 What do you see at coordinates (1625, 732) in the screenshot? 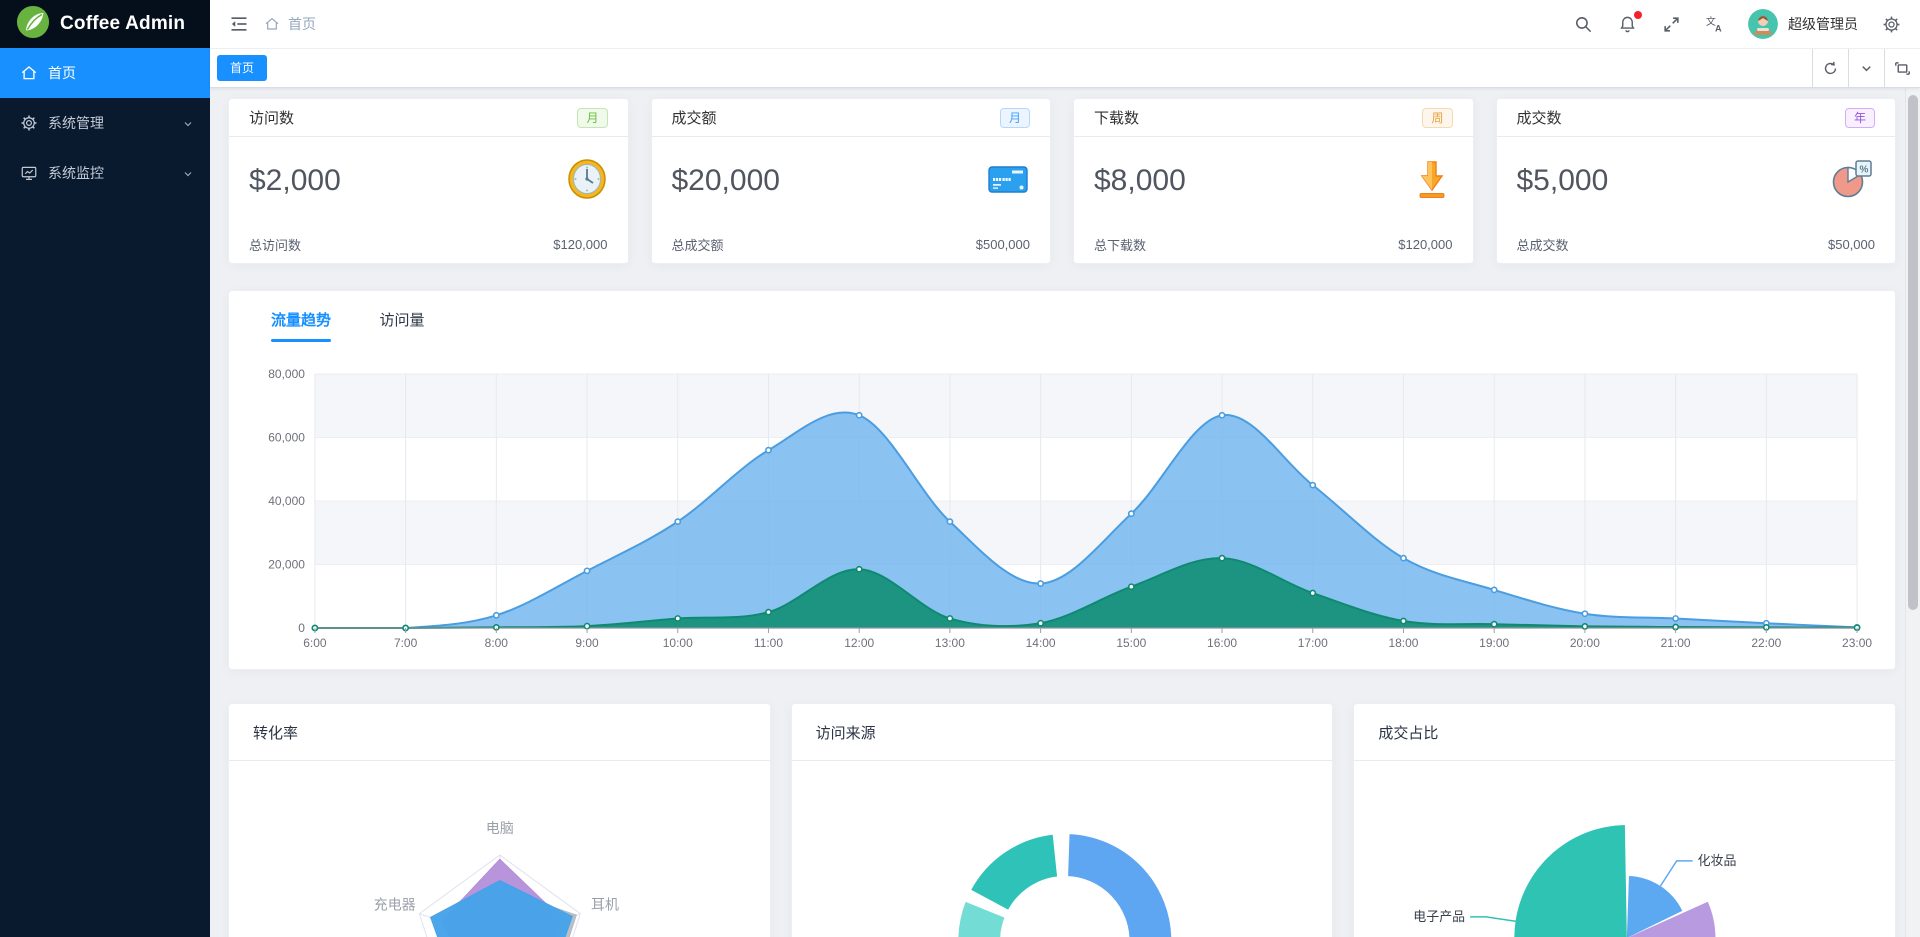
I see `card-title: 成交占比` at bounding box center [1625, 732].